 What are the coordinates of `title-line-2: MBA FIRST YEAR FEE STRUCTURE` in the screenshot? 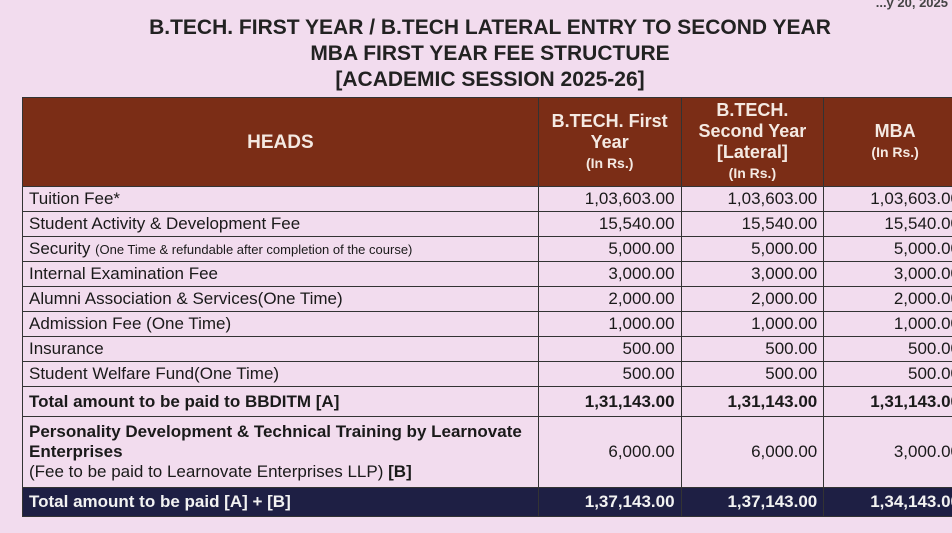 It's located at (490, 53).